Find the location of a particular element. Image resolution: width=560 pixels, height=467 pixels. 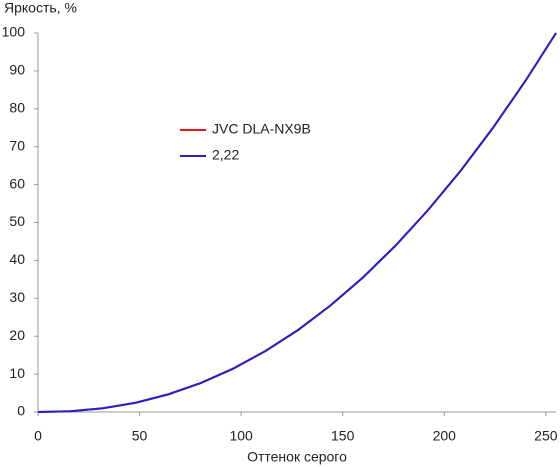

x-tick-label: 100 is located at coordinates (241, 436).